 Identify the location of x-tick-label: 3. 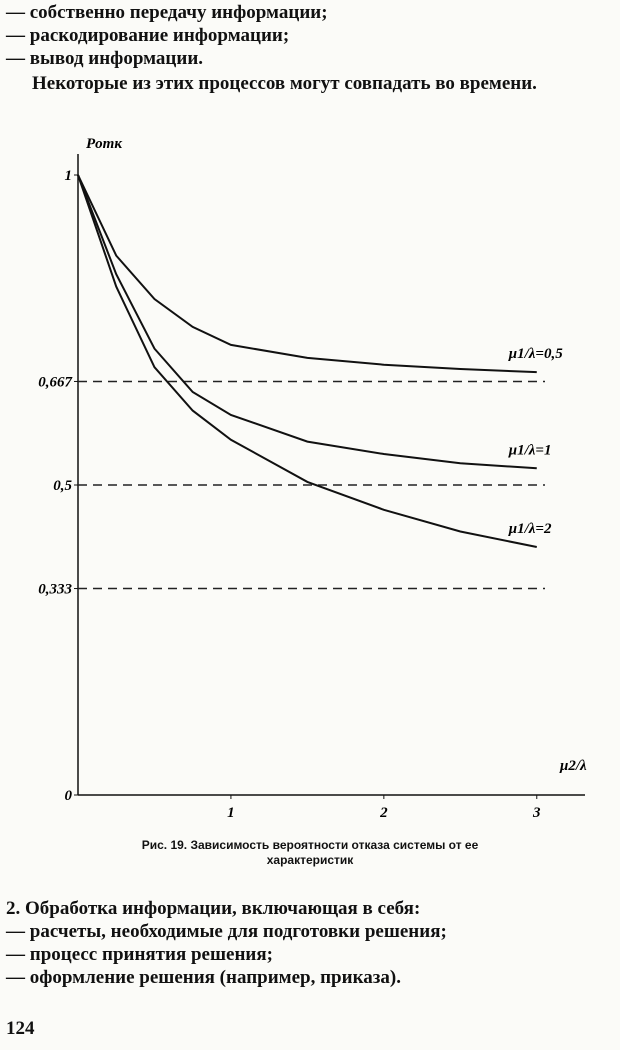
(536, 813).